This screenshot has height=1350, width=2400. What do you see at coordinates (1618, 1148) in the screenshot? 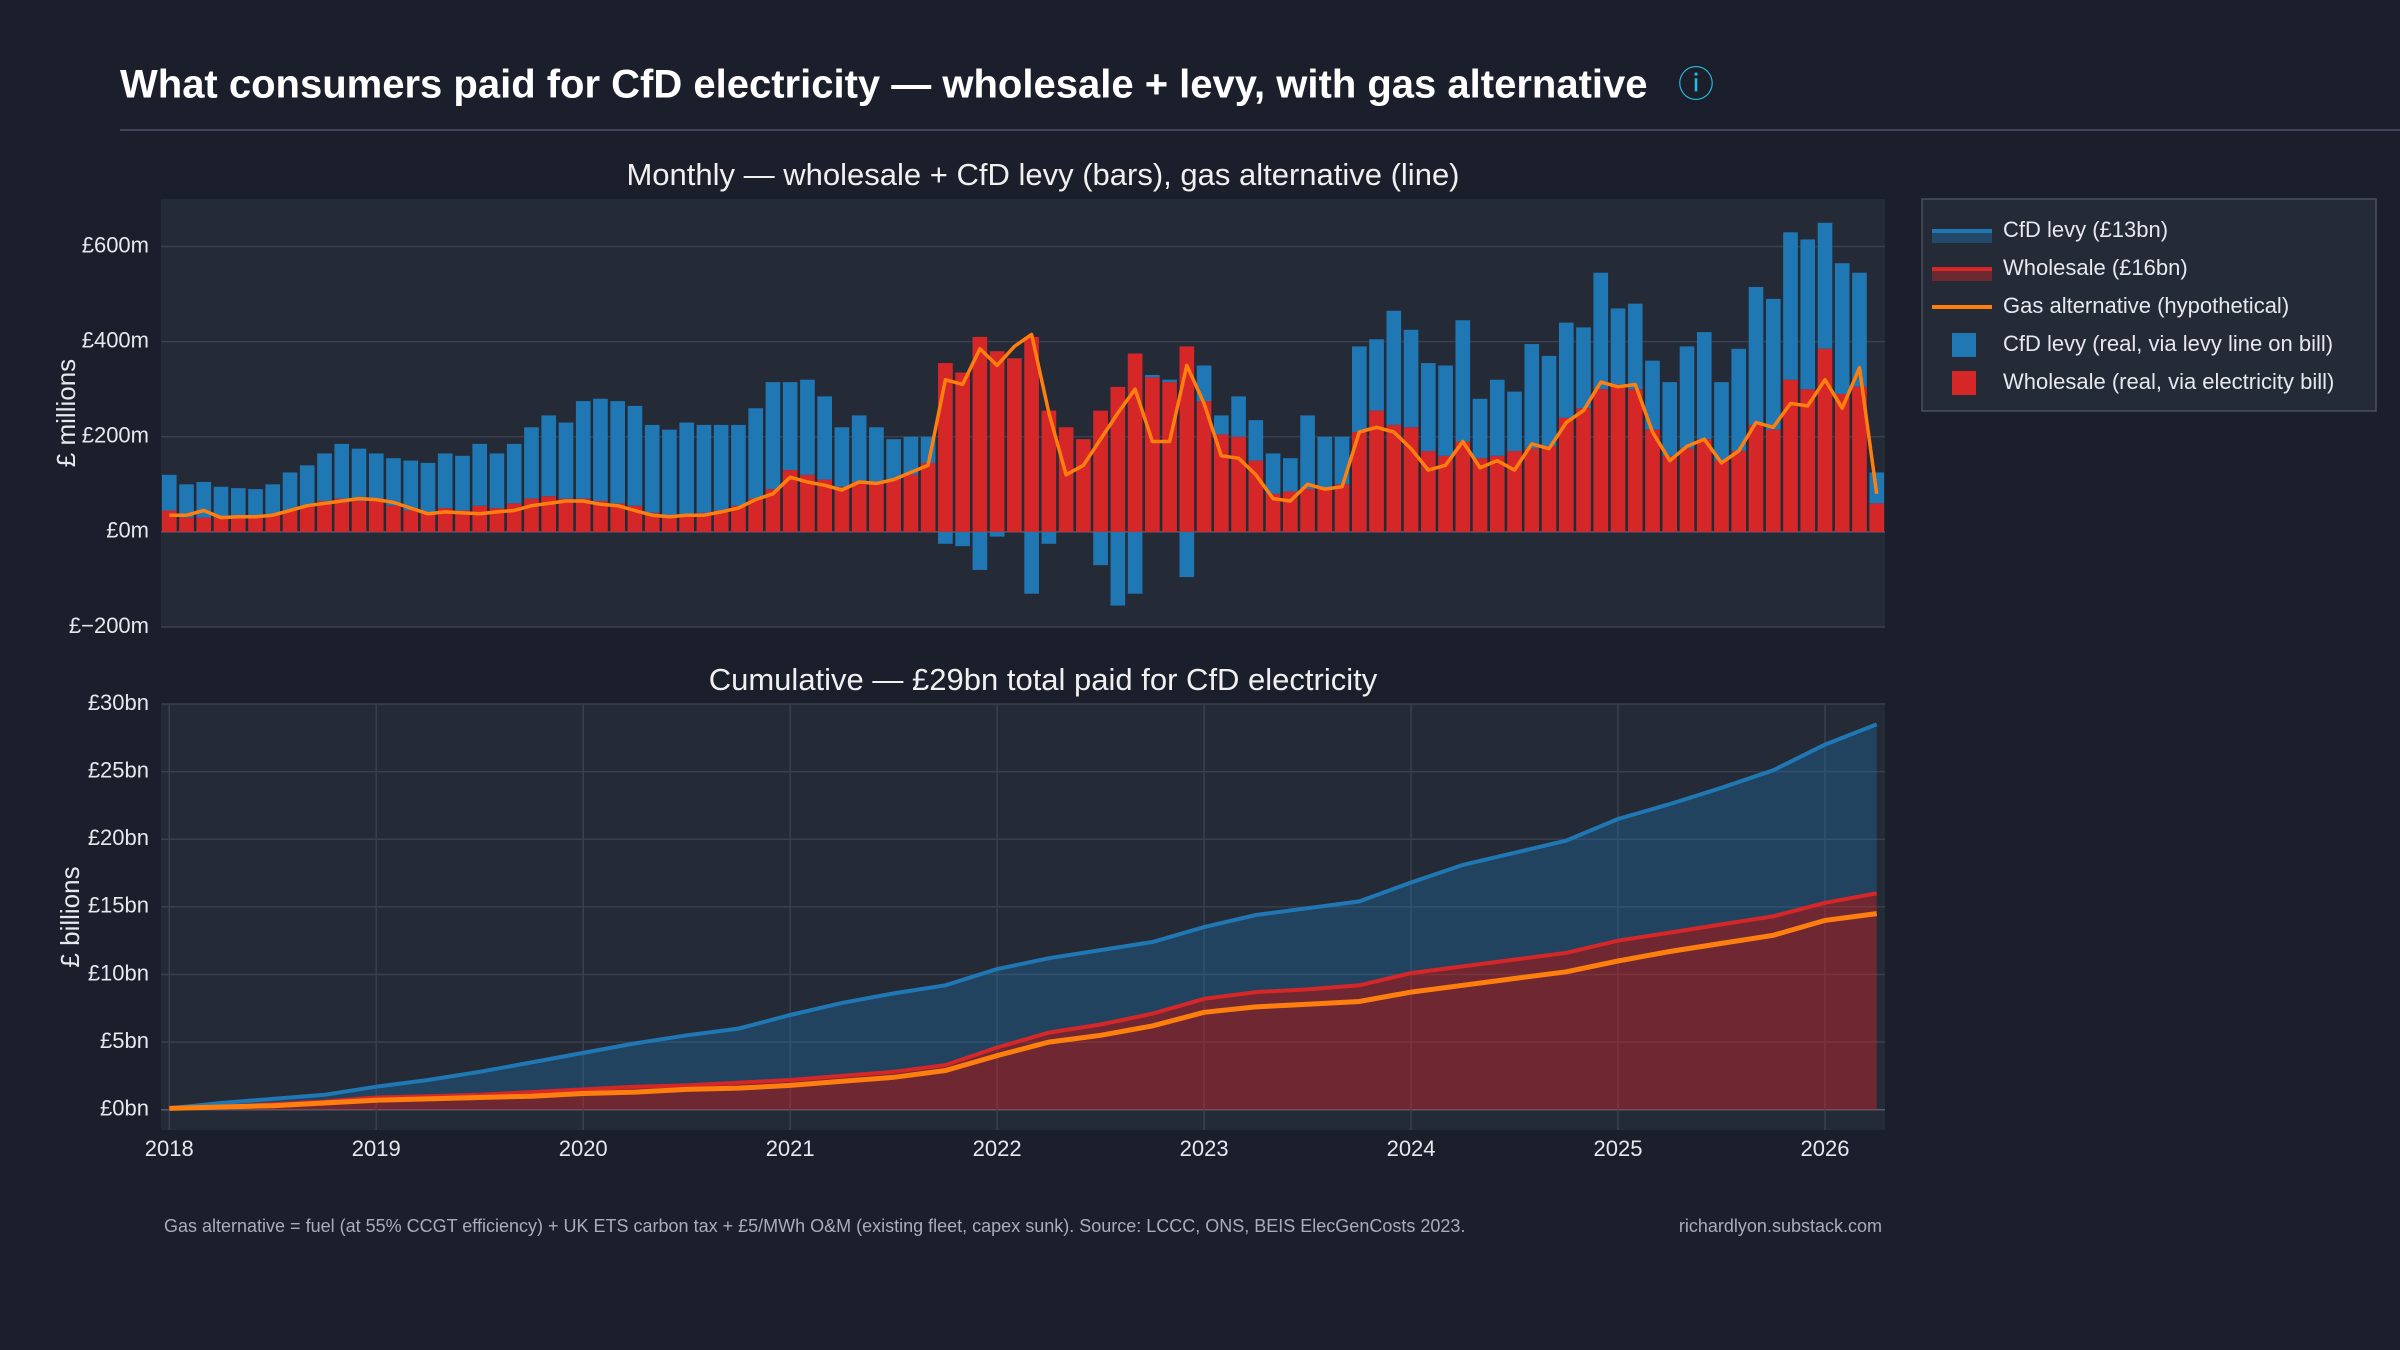
I see `x-tick-label: 2025` at bounding box center [1618, 1148].